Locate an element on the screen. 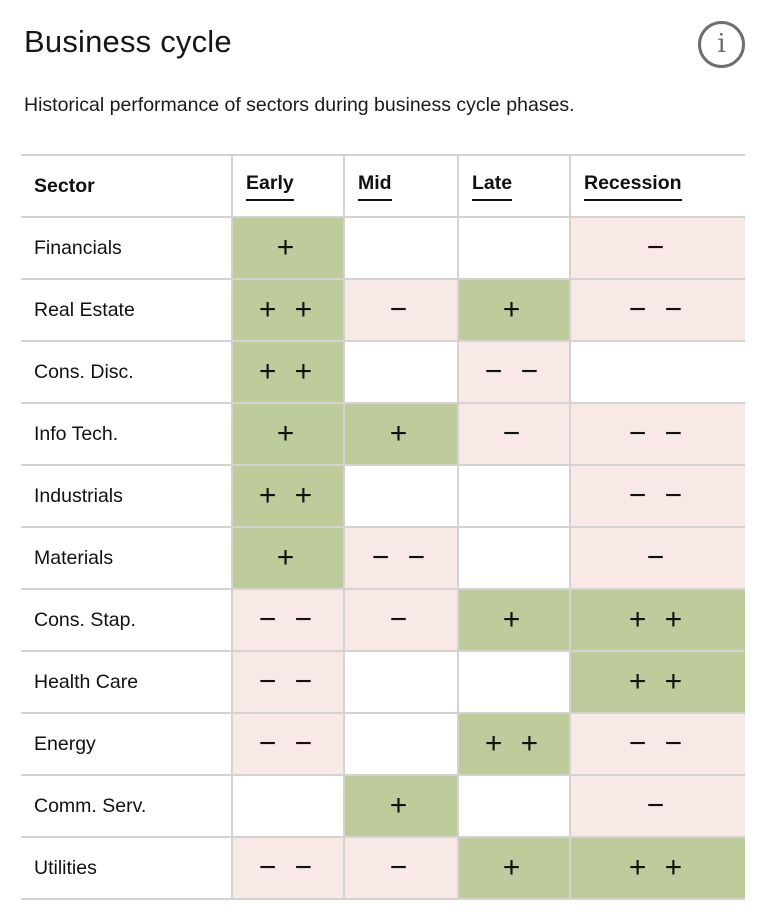  rating-cell-late: − is located at coordinates (513, 433).